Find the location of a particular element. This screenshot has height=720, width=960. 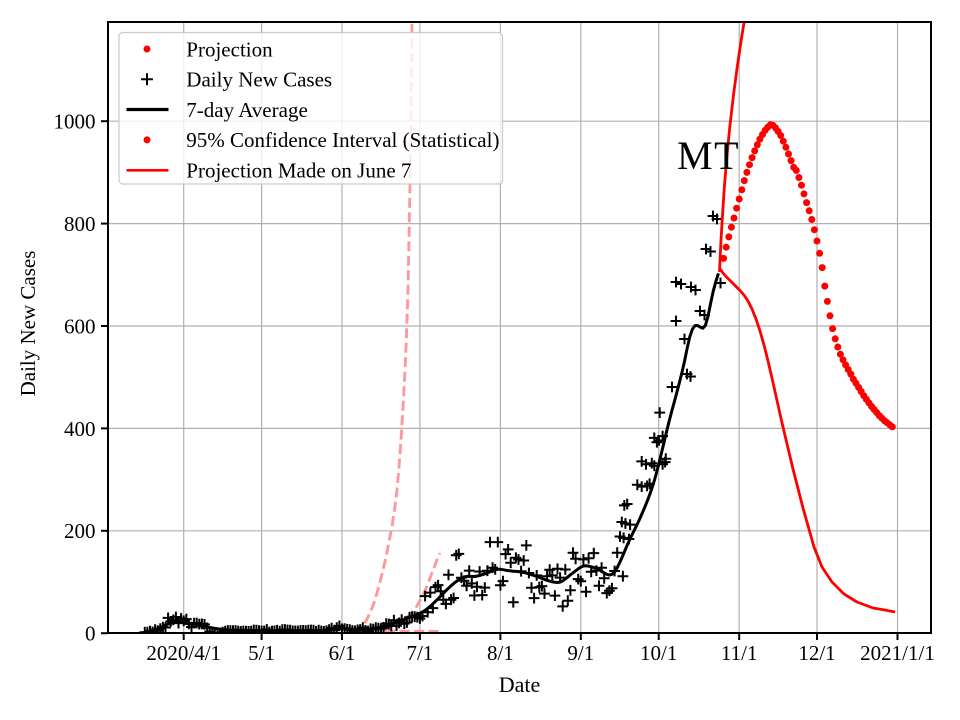

svg-text: 6/1 is located at coordinates (342, 653).